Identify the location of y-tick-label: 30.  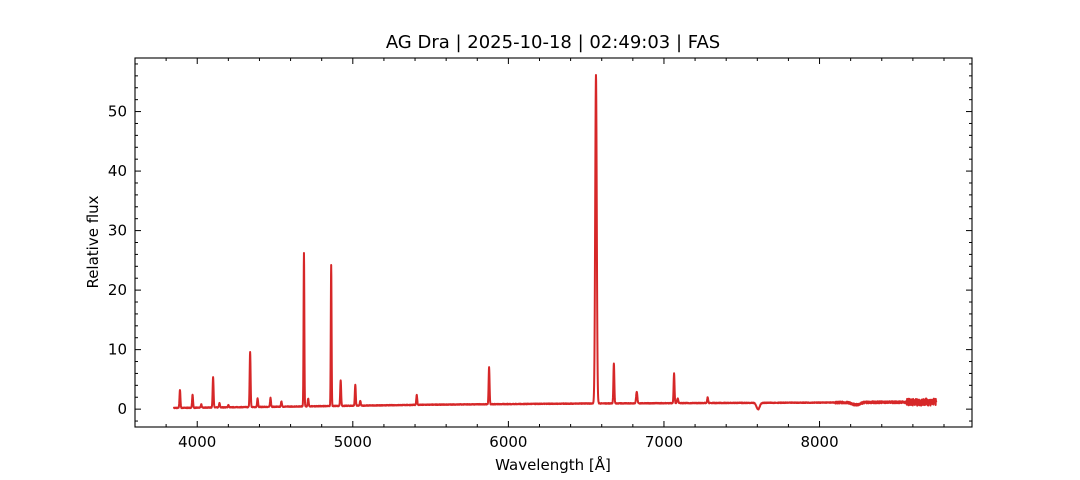
(117, 231).